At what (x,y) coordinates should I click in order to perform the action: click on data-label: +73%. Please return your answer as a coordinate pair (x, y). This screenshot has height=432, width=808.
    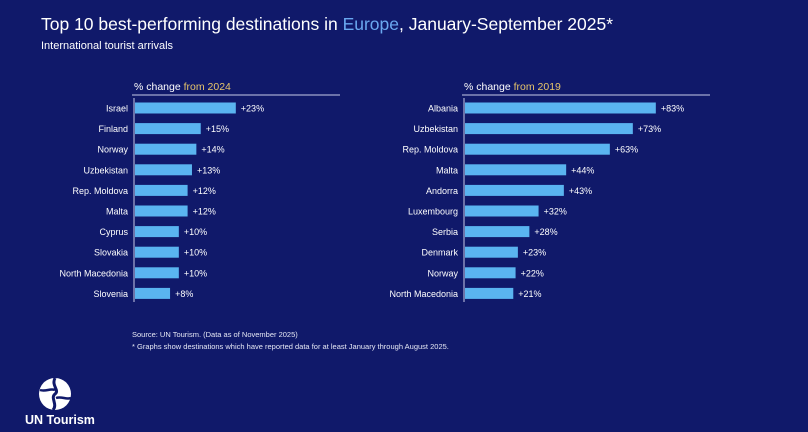
    Looking at the image, I should click on (649, 129).